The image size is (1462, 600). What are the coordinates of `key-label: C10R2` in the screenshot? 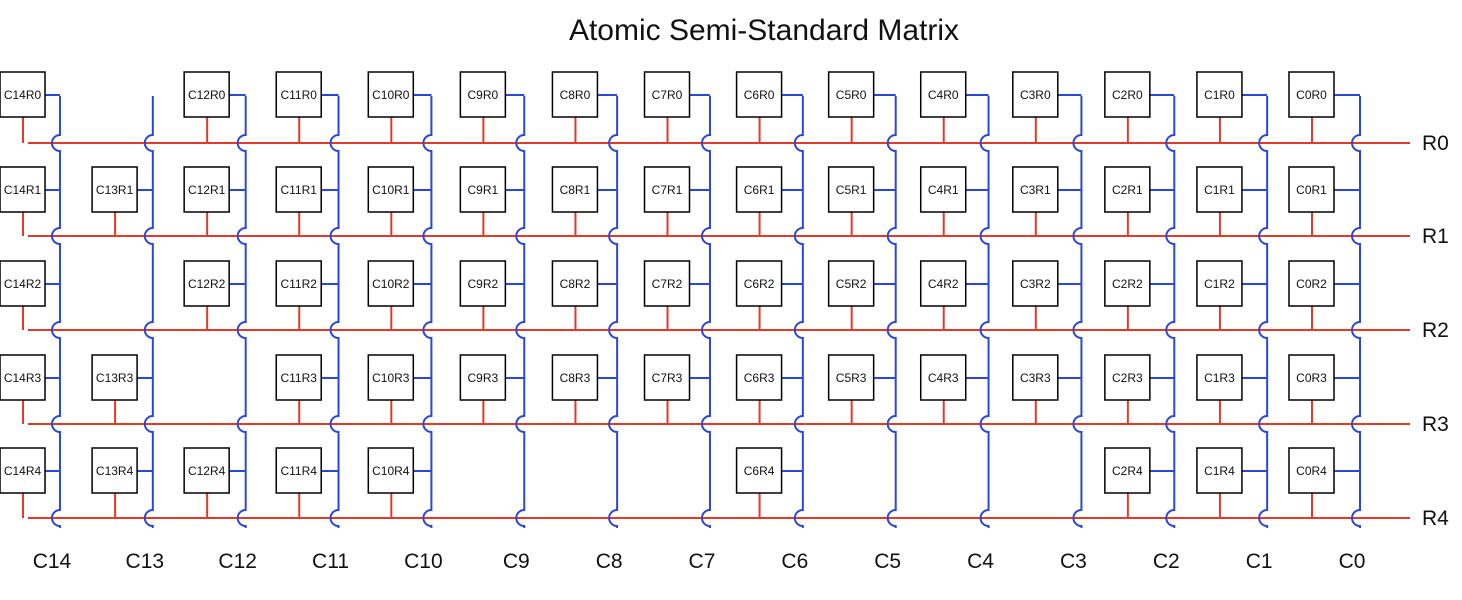 It's located at (391, 284).